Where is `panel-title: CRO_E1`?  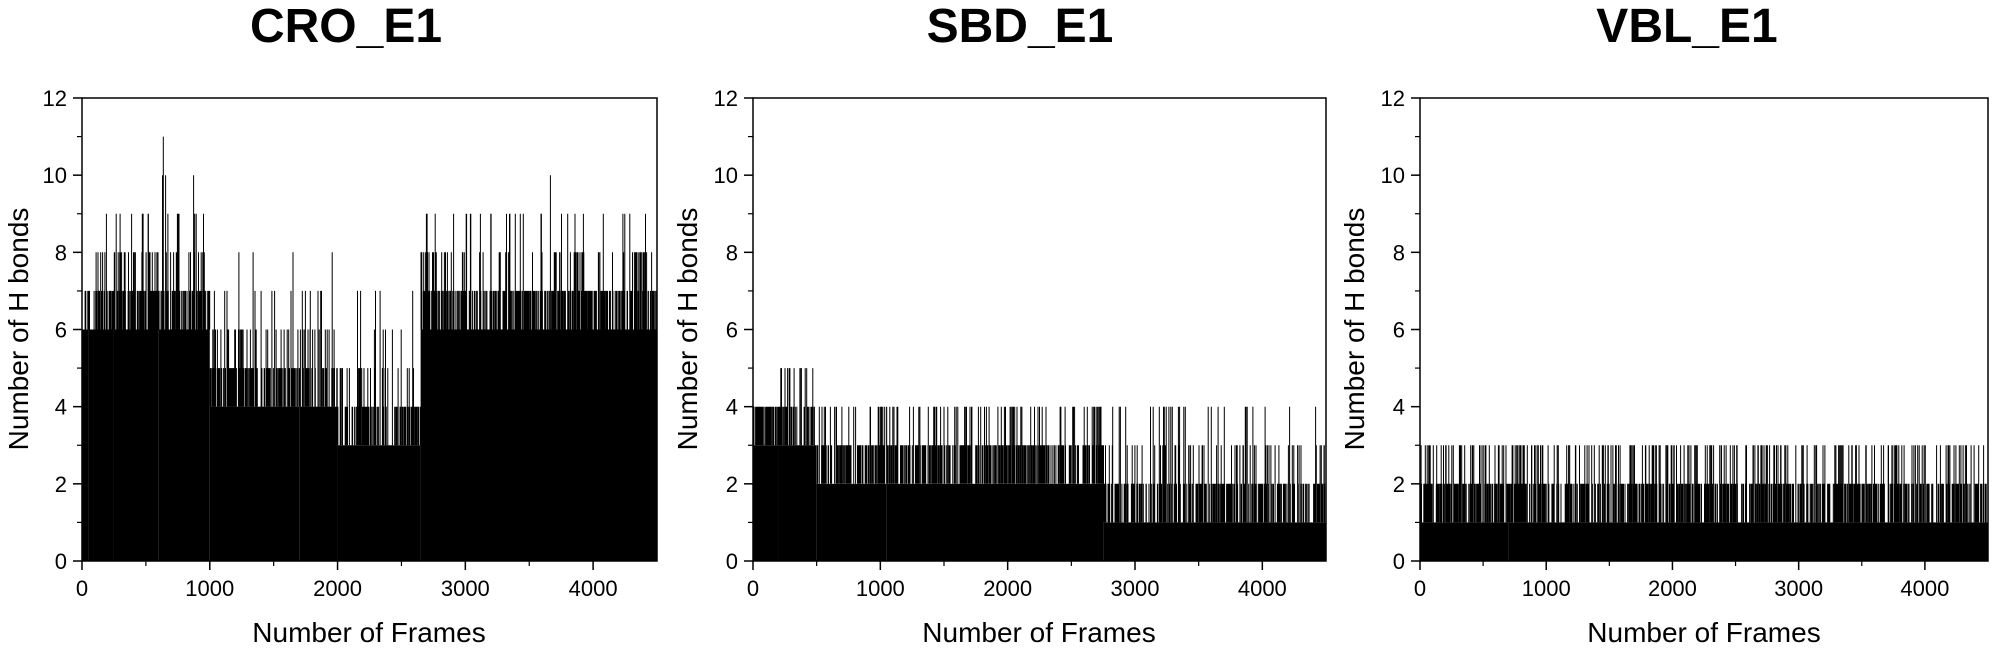
panel-title: CRO_E1 is located at coordinates (346, 26).